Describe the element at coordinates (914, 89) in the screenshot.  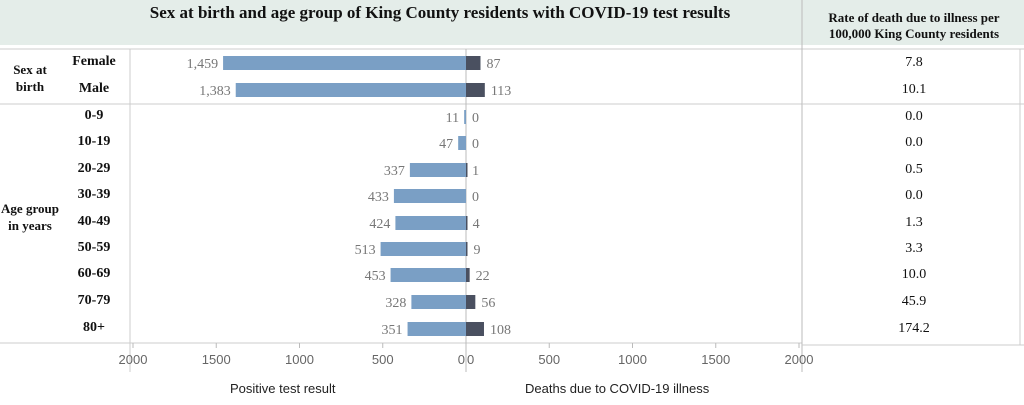
I see `rate-value: 10.1` at that location.